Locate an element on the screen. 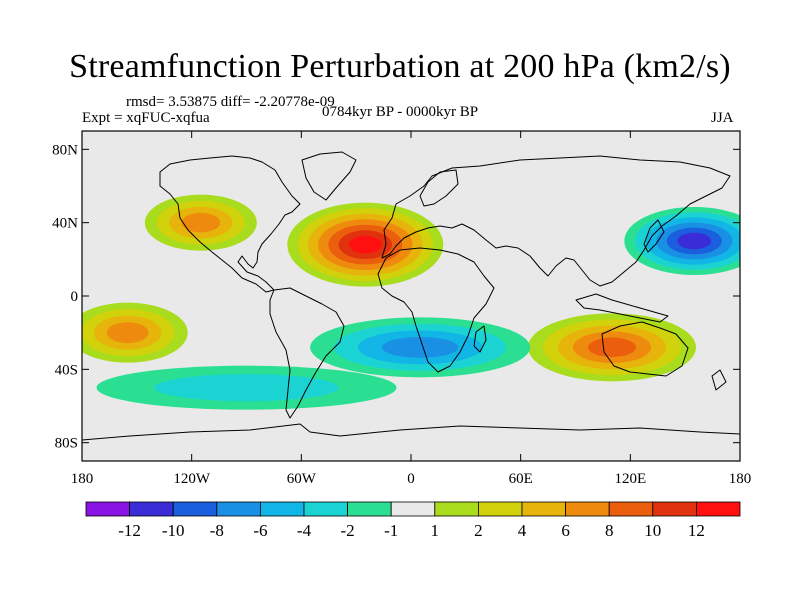 This screenshot has height=600, width=800. coast-eurasia is located at coordinates (556, 221).